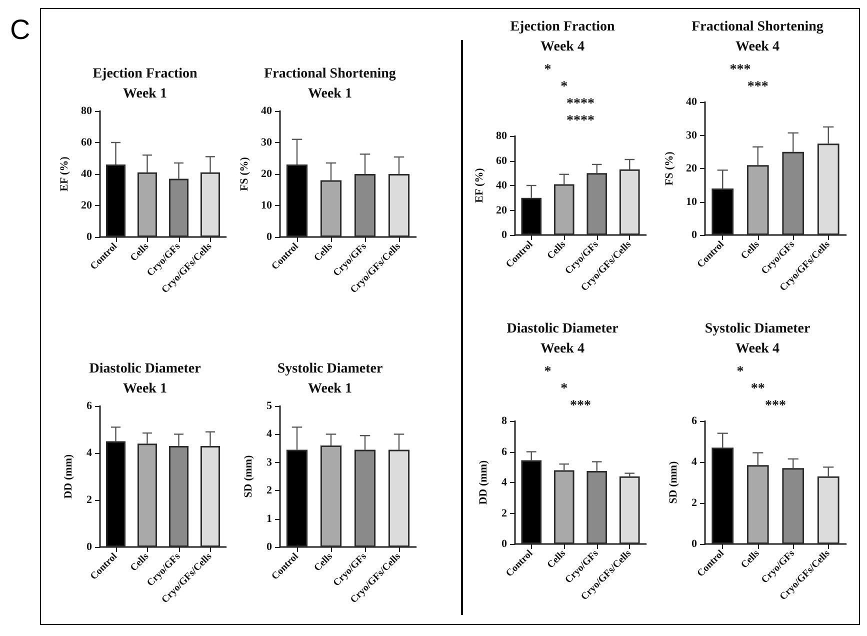  What do you see at coordinates (562, 339) in the screenshot?
I see `chart-title: Diastolic Diameter Week 4` at bounding box center [562, 339].